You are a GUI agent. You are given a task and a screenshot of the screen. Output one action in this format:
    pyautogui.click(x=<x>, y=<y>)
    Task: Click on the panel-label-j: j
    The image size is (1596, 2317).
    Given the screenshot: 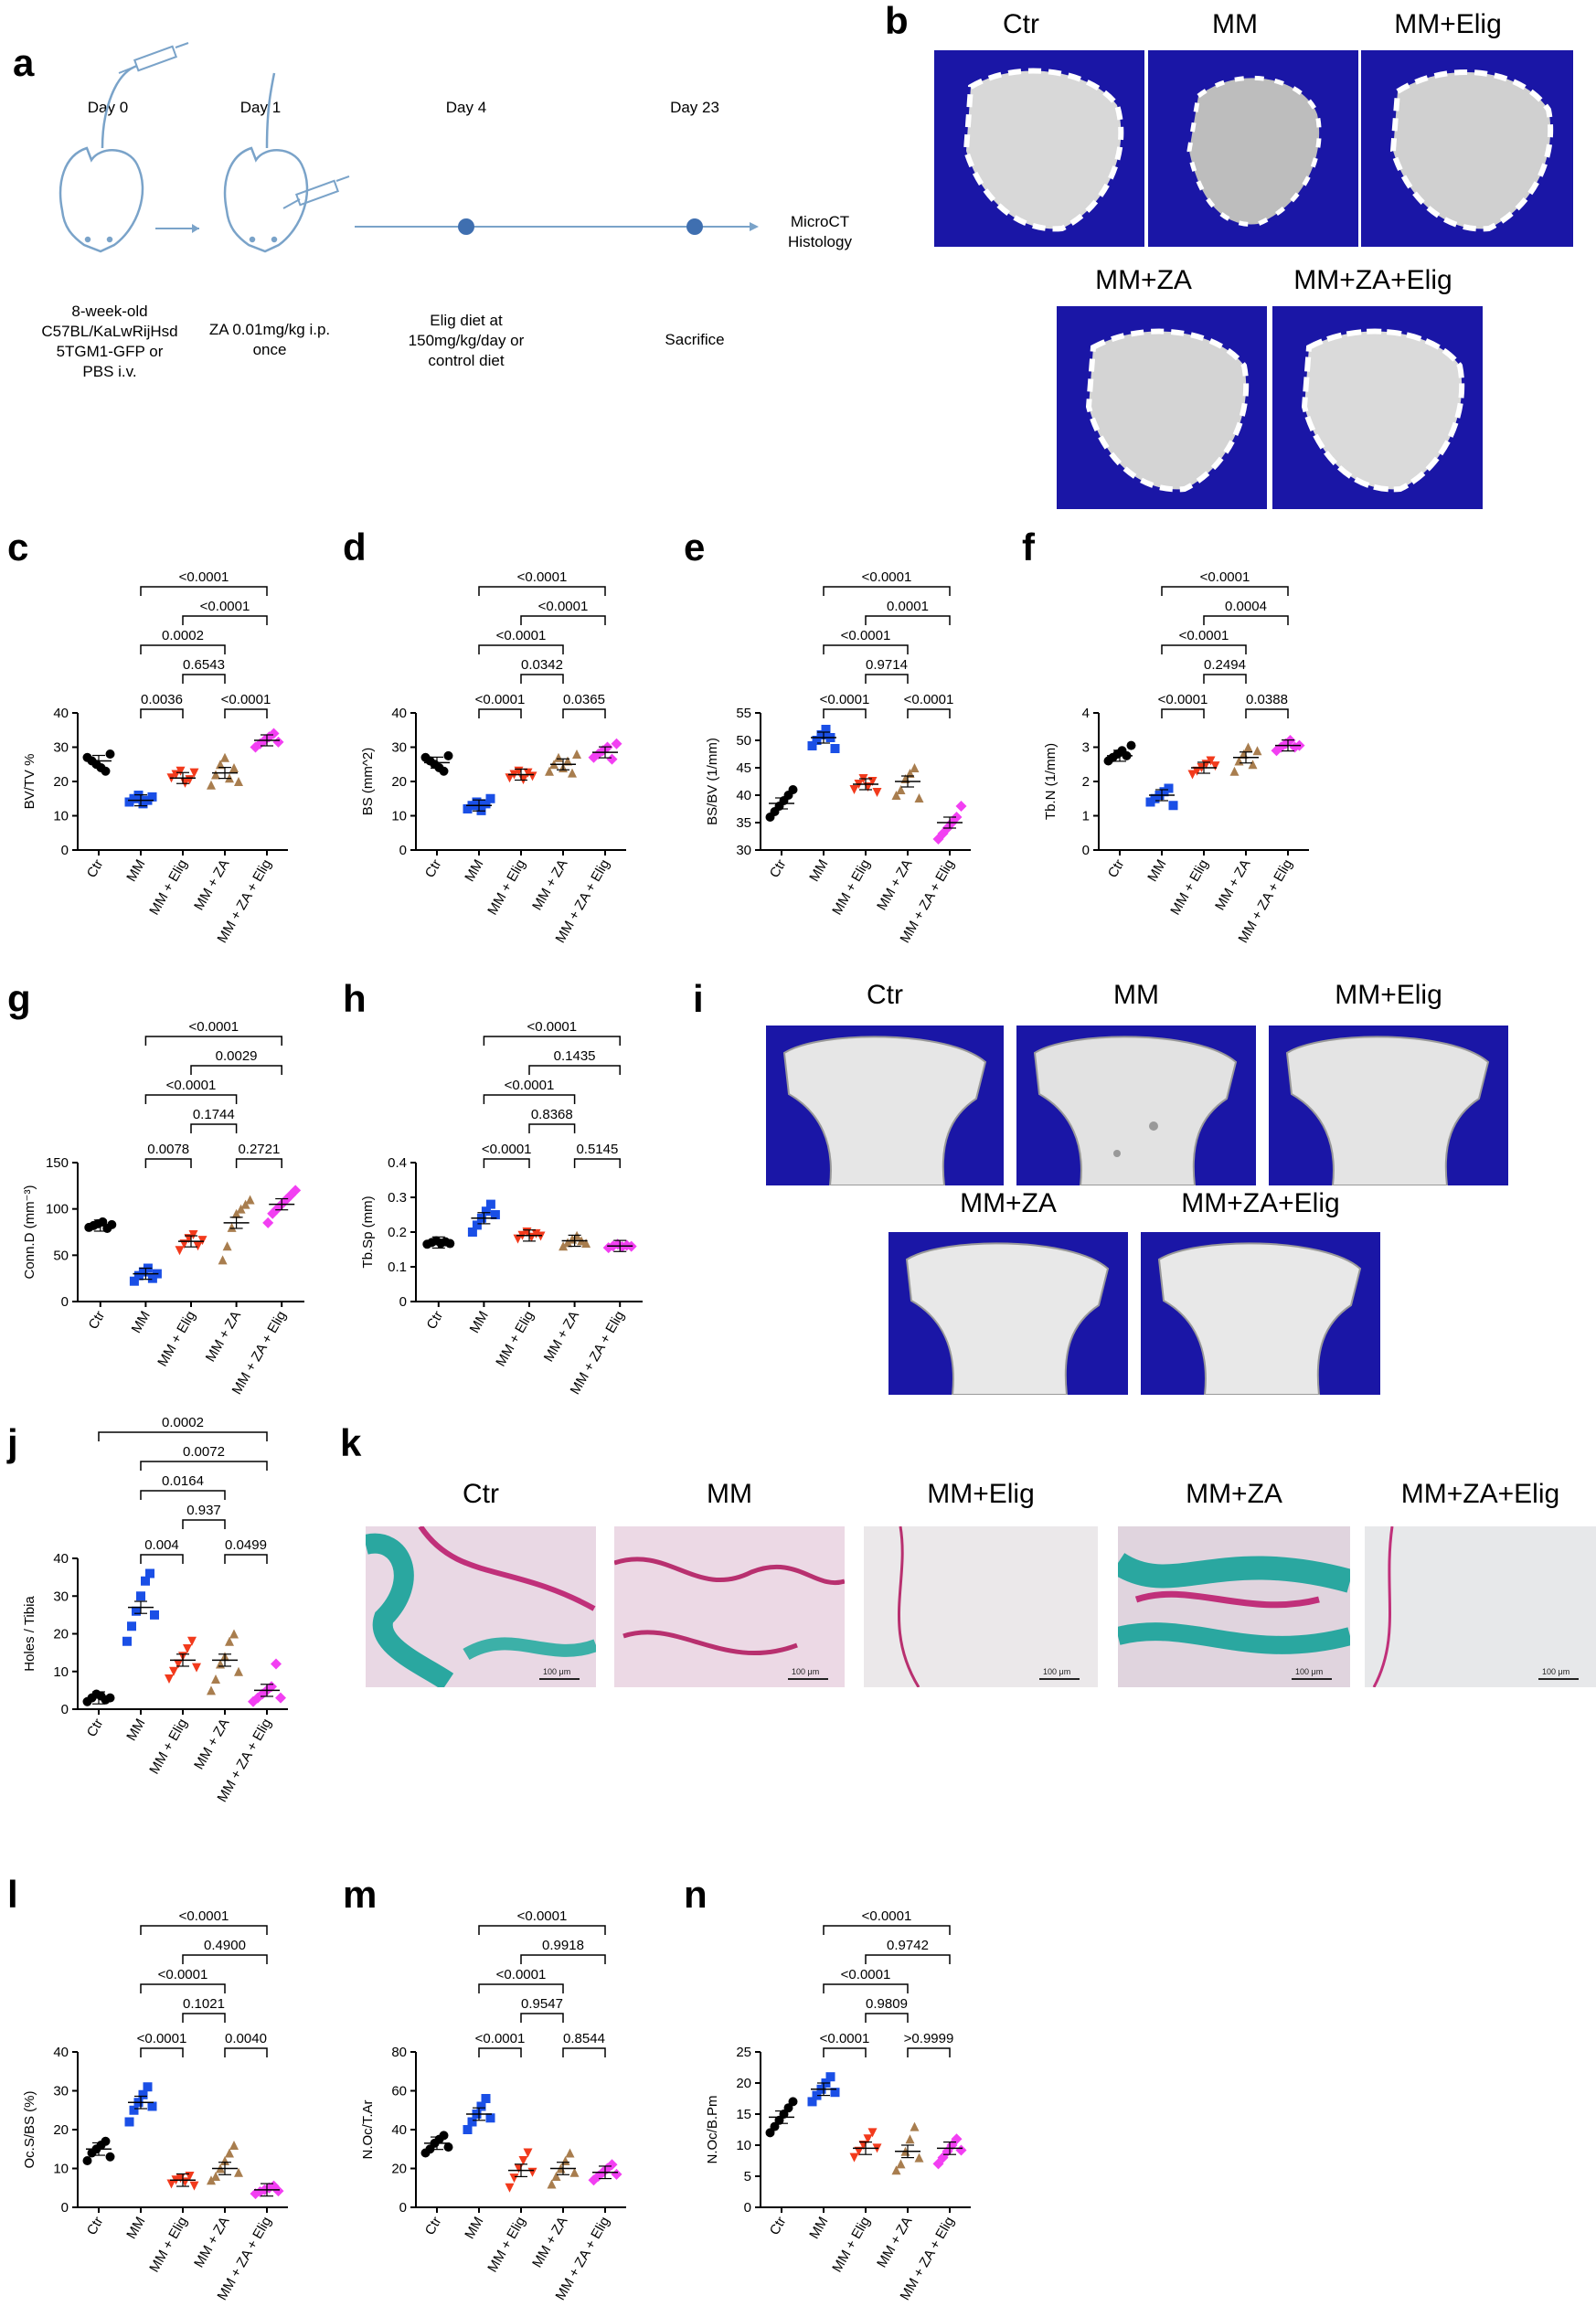 What is the action you would take?
    pyautogui.click(x=12, y=1442)
    